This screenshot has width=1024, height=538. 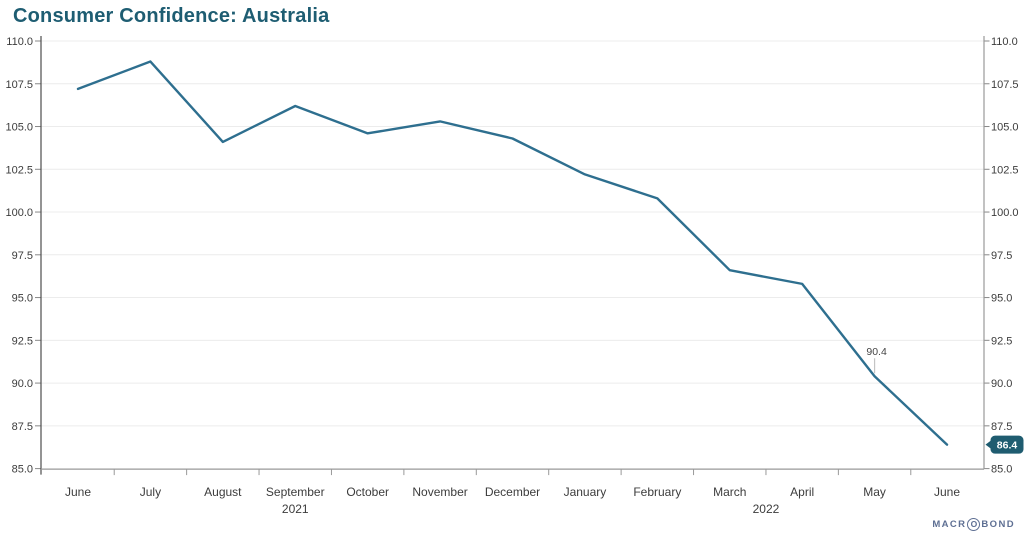 What do you see at coordinates (876, 352) in the screenshot?
I see `value-callout-label: 90.4` at bounding box center [876, 352].